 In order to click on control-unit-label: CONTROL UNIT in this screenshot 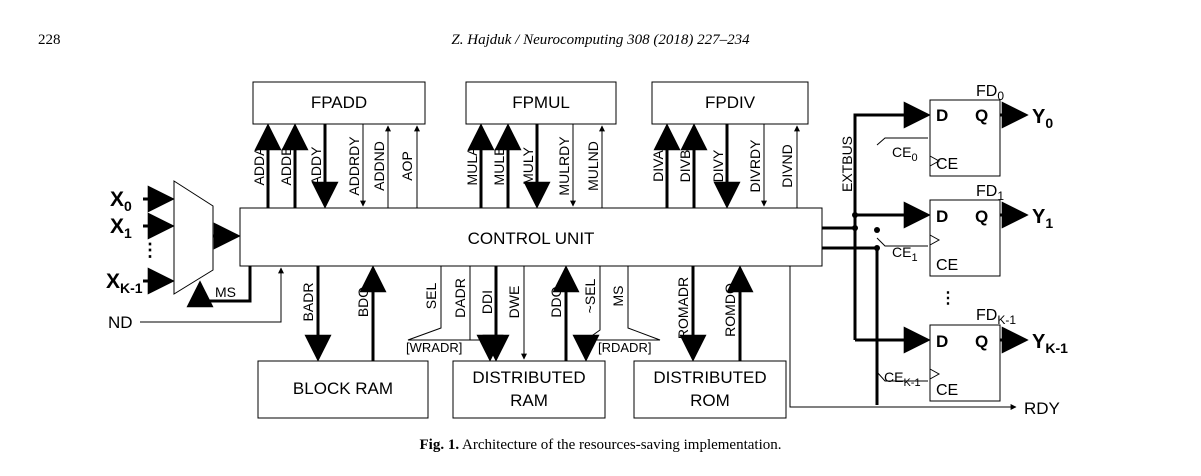, I will do `click(531, 238)`.